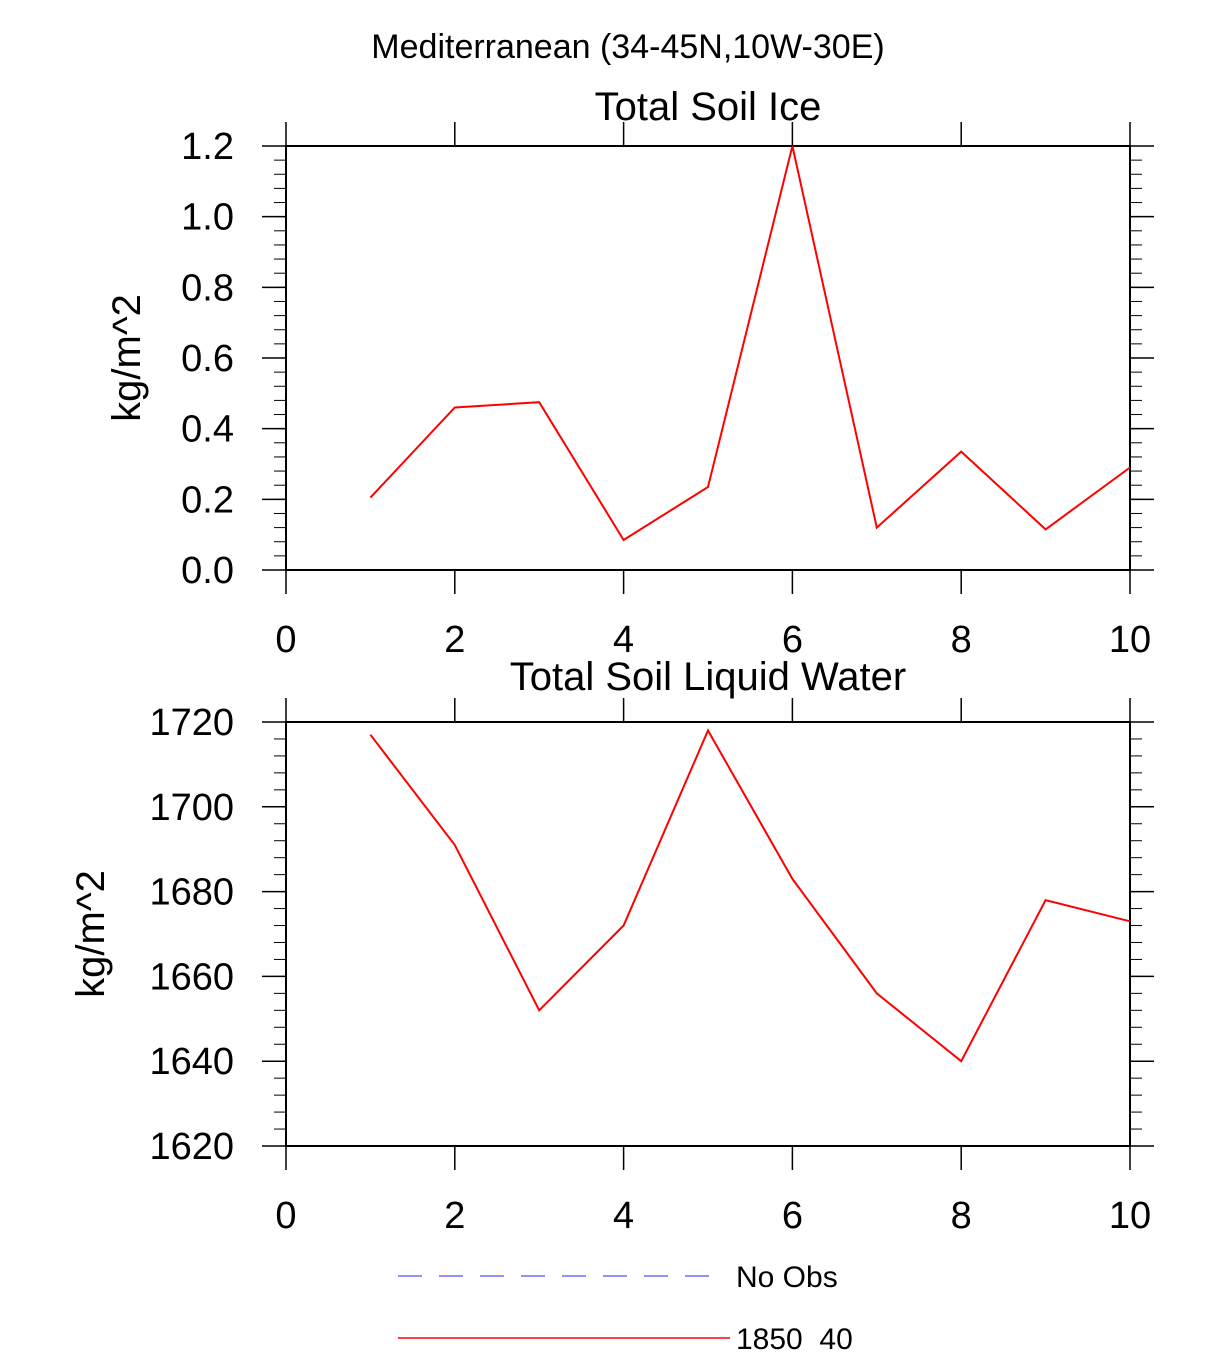  Describe the element at coordinates (191, 723) in the screenshot. I see `y-tick-label: 1720` at that location.